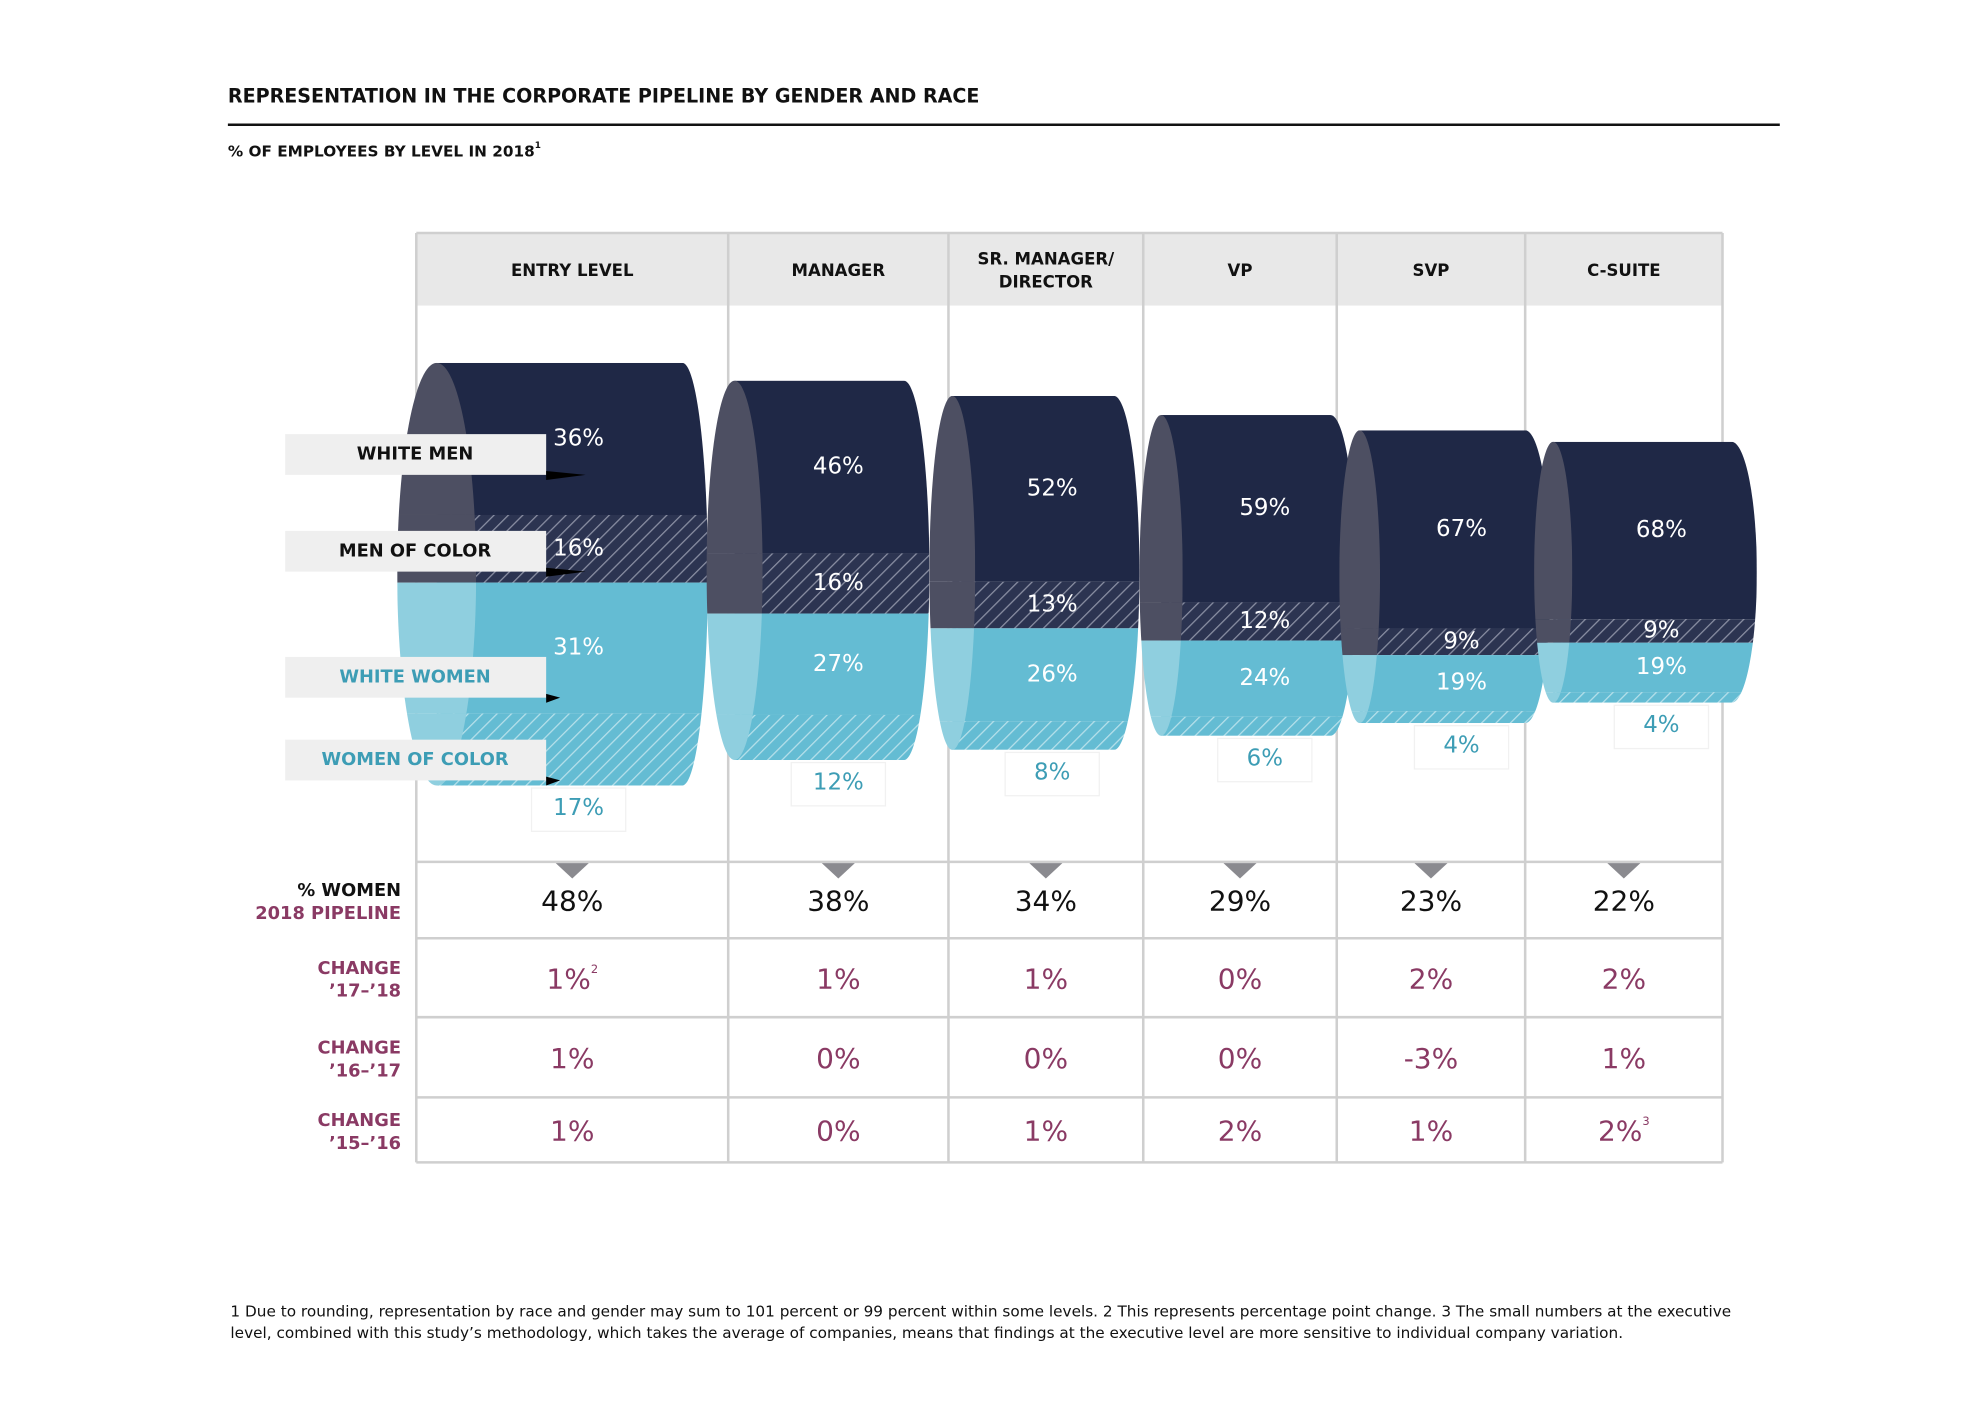 The image size is (1977, 1420). Describe the element at coordinates (415, 453) in the screenshot. I see `legend-label: WHITE MEN` at that location.